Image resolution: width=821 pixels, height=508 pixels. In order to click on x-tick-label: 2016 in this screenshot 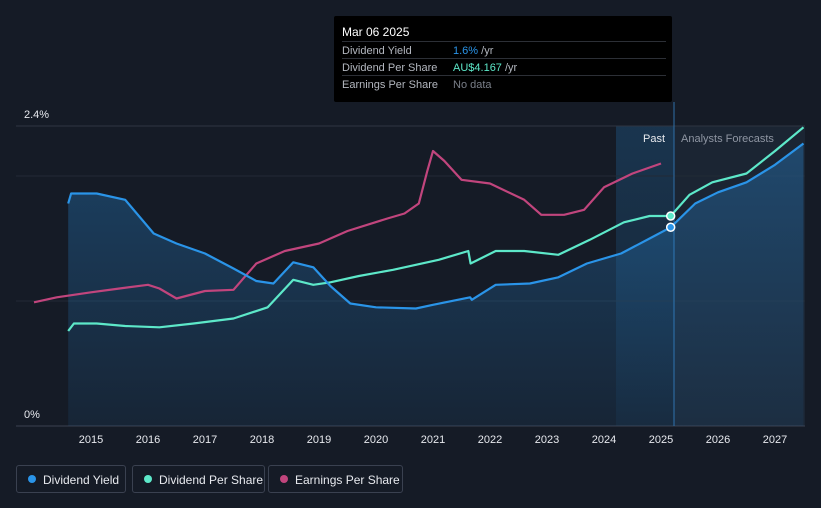, I will do `click(148, 440)`.